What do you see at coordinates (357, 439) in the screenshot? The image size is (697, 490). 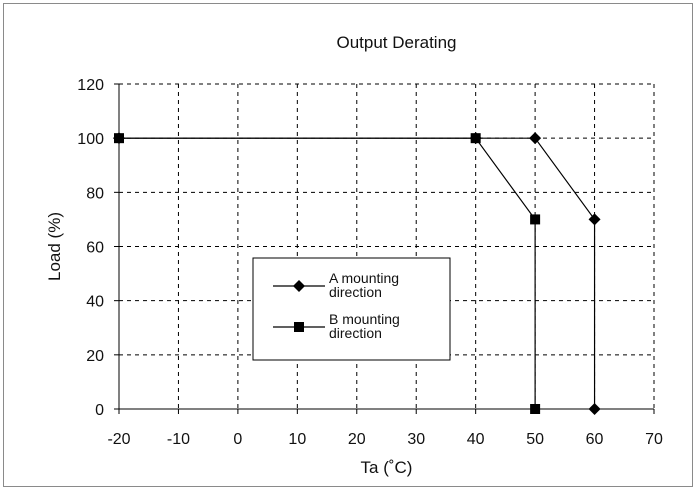 I see `x-tick-label-4: 20` at bounding box center [357, 439].